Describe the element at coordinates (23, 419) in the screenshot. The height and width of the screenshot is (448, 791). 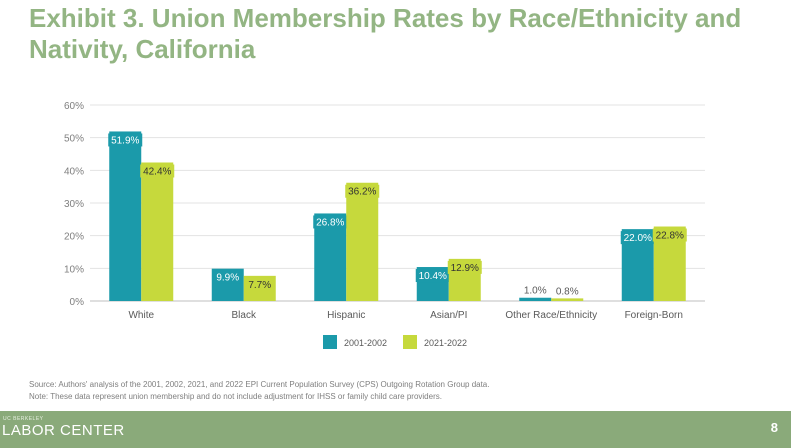
I see `footer-university-label: UC BERKELEY` at that location.